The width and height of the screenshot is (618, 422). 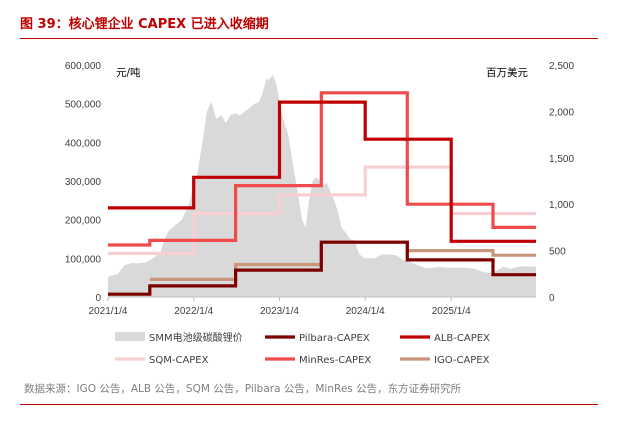 What do you see at coordinates (552, 298) in the screenshot?
I see `y-right-tick-label: 0` at bounding box center [552, 298].